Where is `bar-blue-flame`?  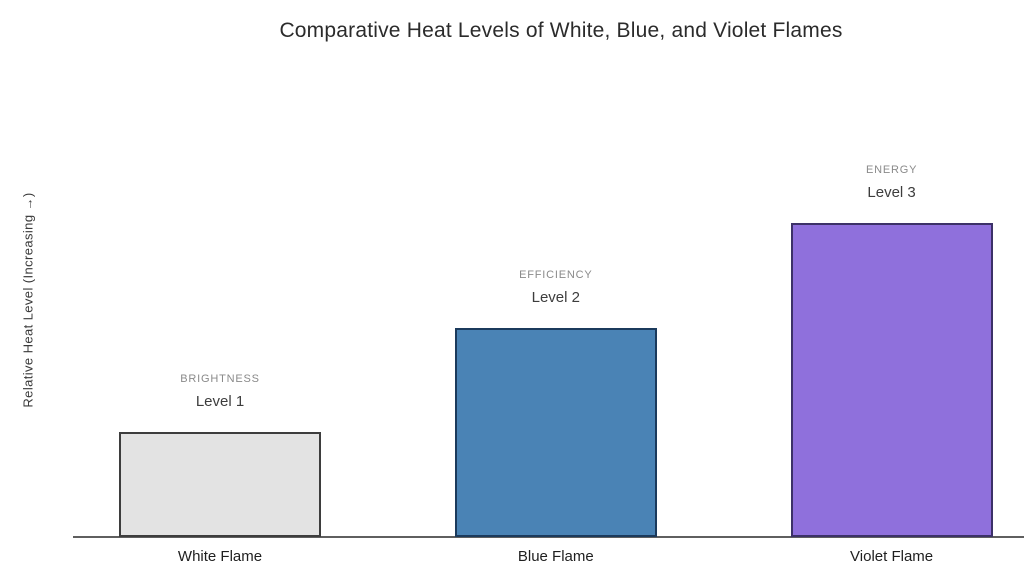 bar-blue-flame is located at coordinates (555, 432).